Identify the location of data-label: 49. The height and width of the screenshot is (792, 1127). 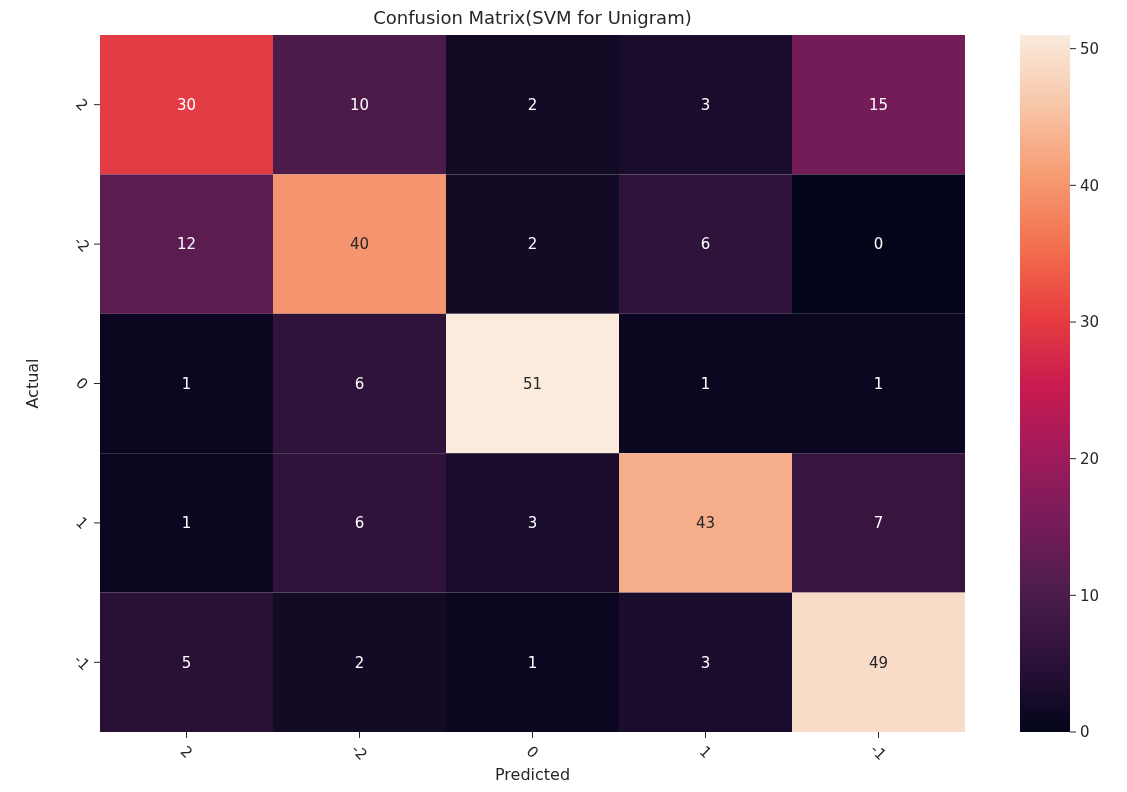
(878, 662).